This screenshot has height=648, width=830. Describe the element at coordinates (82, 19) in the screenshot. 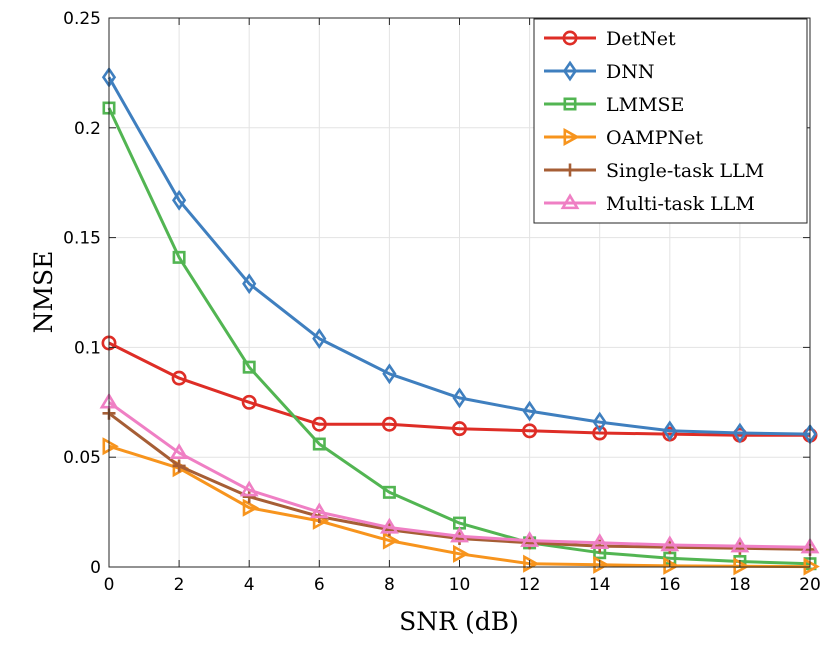

I see `y-tick-label: 0.25` at that location.